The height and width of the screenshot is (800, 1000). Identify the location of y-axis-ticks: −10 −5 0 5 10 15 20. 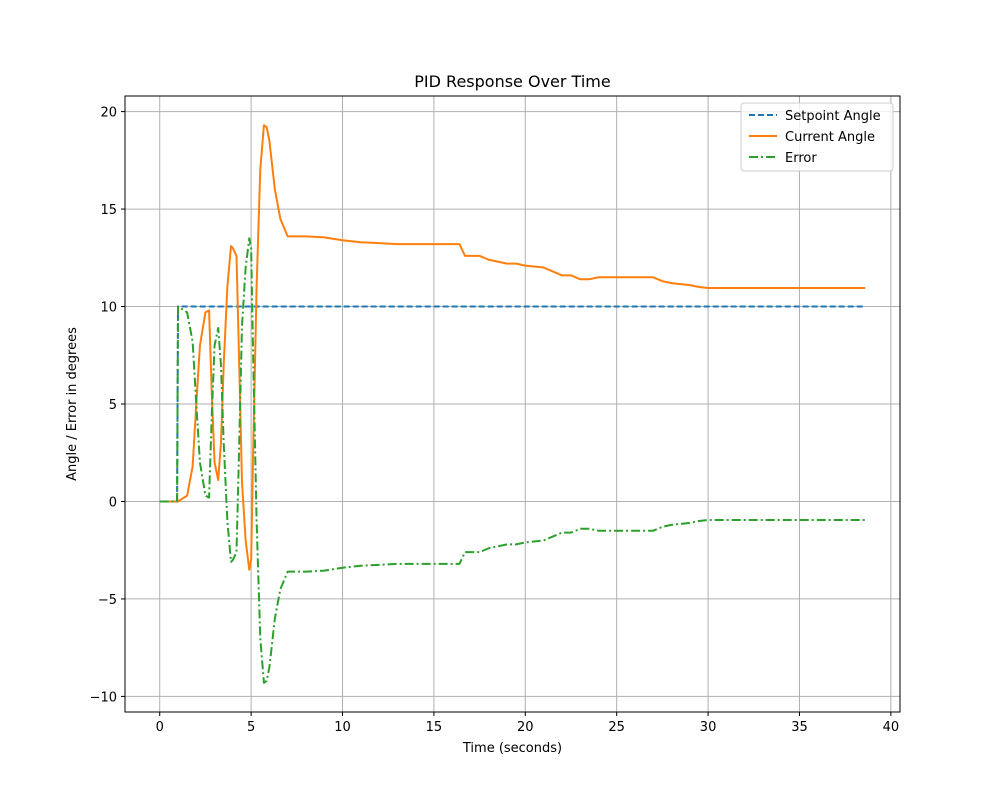
(107, 405).